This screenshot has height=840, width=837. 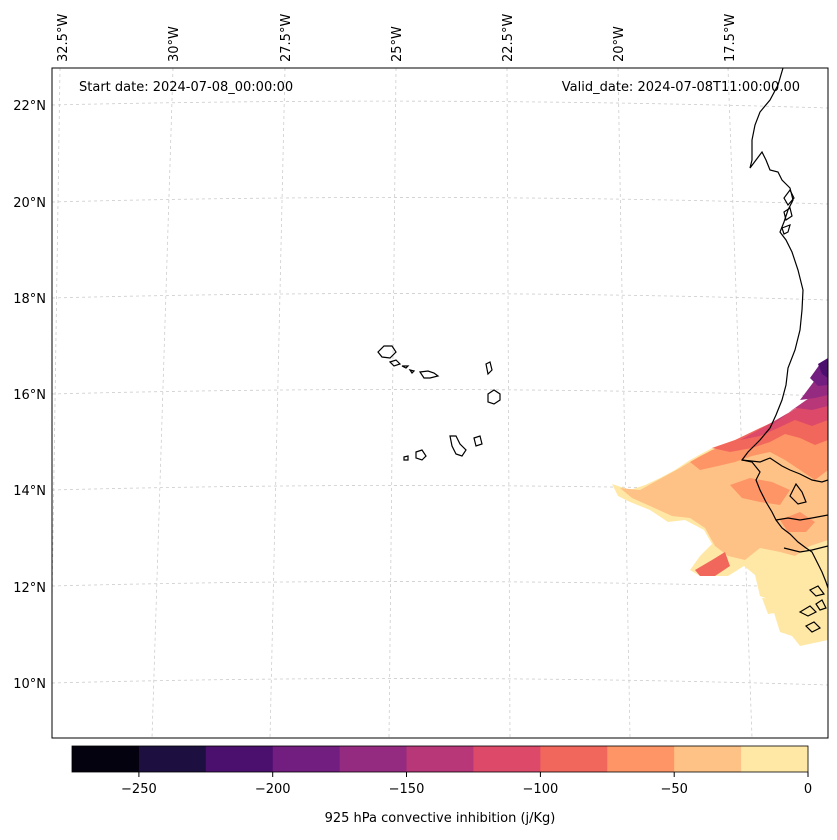 What do you see at coordinates (29, 203) in the screenshot?
I see `lat-label-20n: 20°N` at bounding box center [29, 203].